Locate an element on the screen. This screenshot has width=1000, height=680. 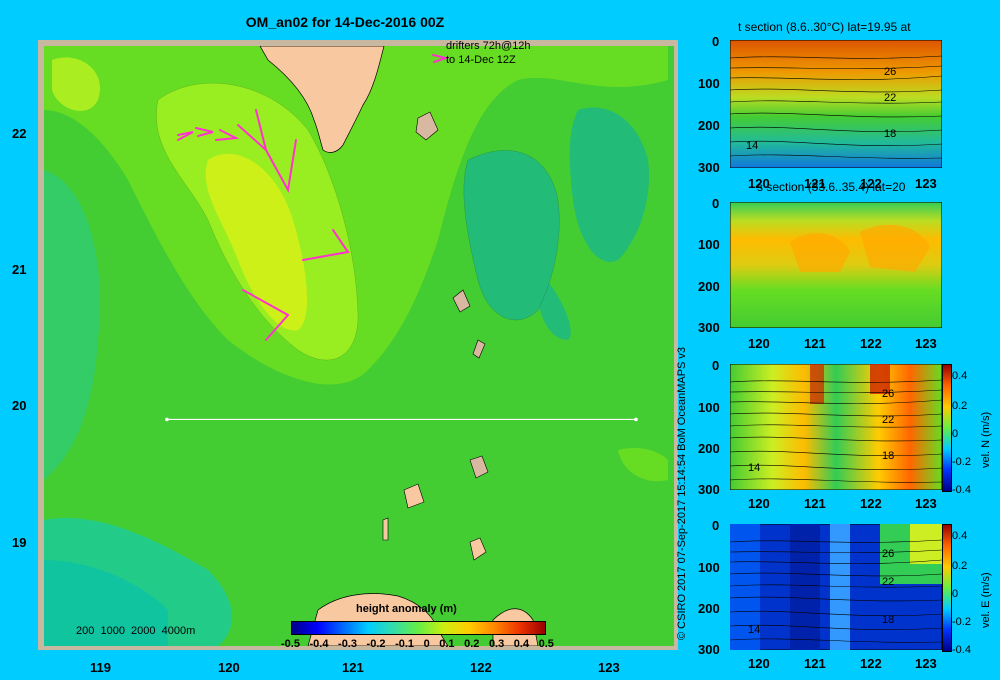
land-taiwan is located at coordinates (322, 99).